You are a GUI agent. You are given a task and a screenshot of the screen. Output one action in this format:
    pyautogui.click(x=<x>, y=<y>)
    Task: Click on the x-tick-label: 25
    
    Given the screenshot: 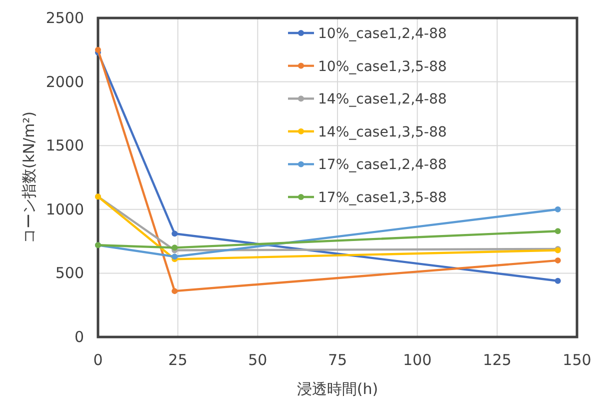 What is the action you would take?
    pyautogui.click(x=178, y=360)
    